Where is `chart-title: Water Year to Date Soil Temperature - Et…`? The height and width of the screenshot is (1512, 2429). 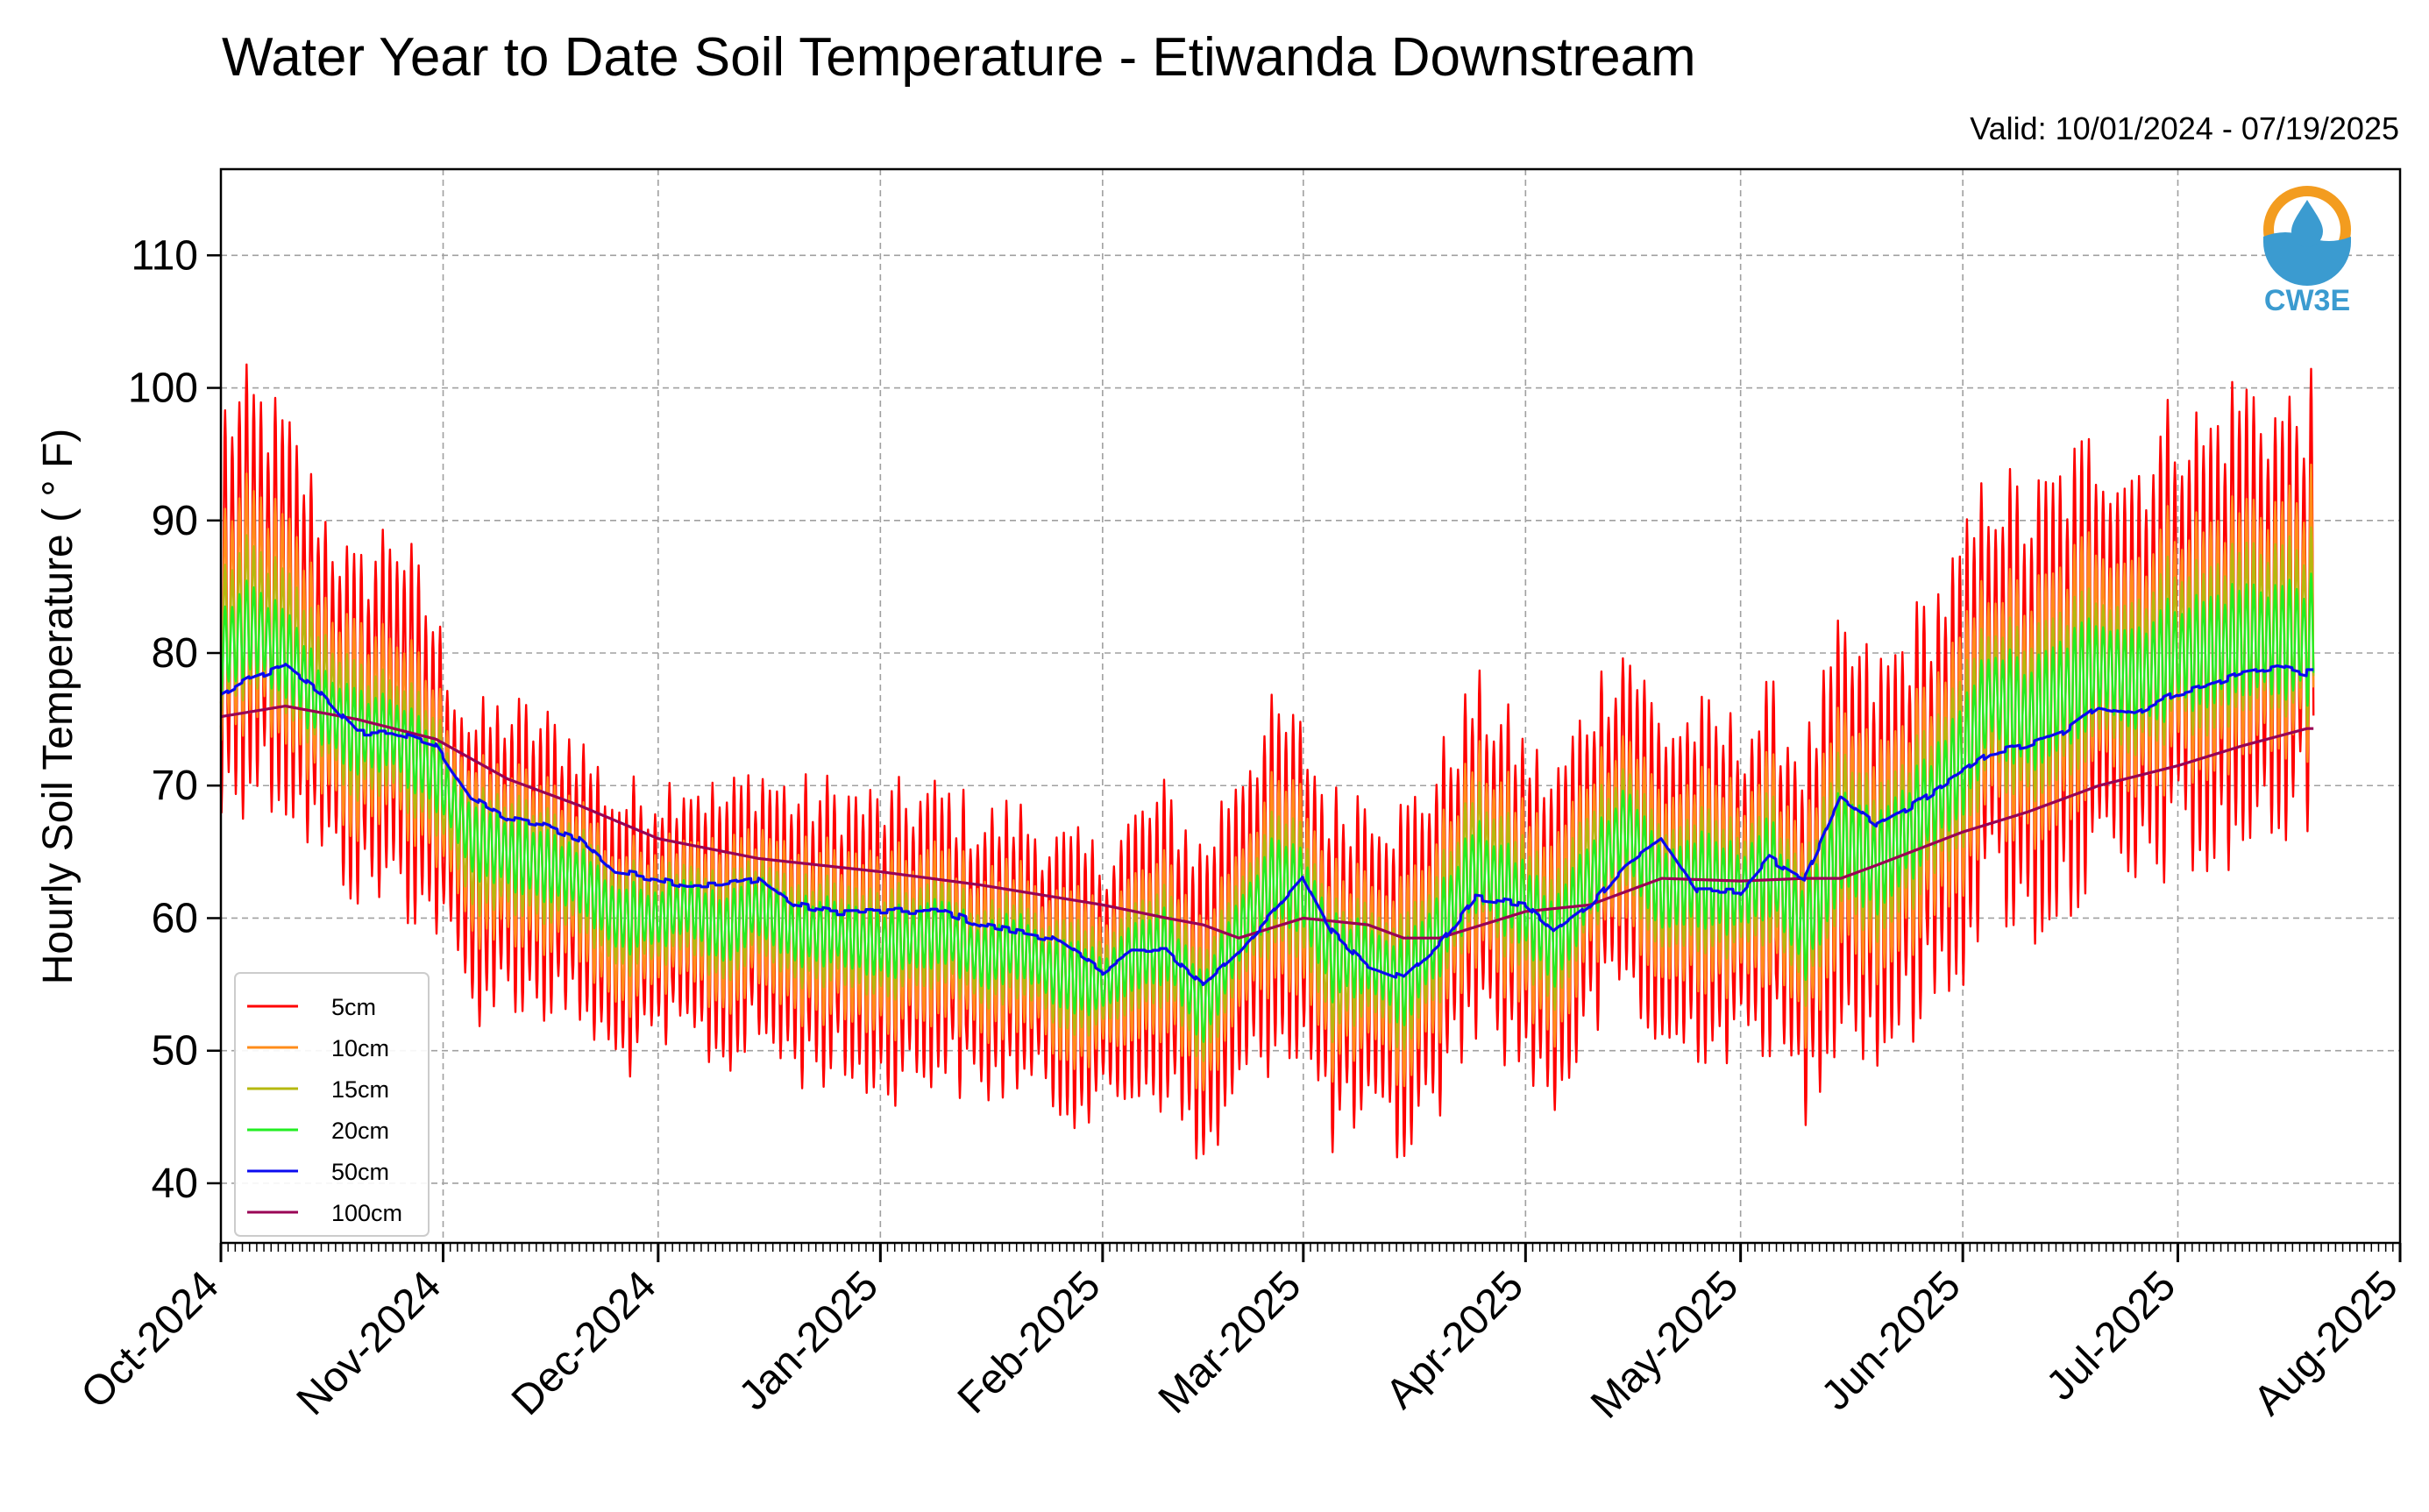
chart-title: Water Year to Date Soil Temperature - Et… is located at coordinates (959, 57).